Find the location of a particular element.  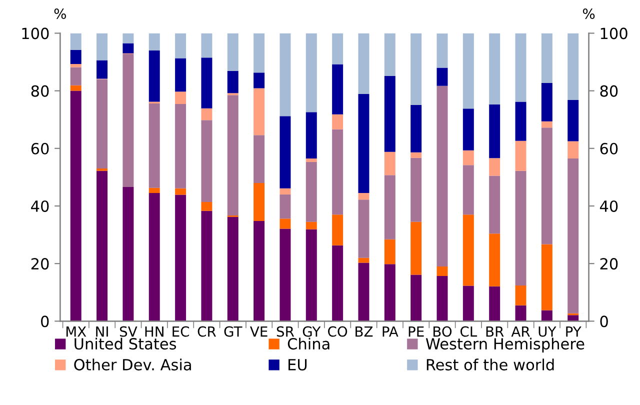

legend-label: Rest of the world is located at coordinates (490, 364).